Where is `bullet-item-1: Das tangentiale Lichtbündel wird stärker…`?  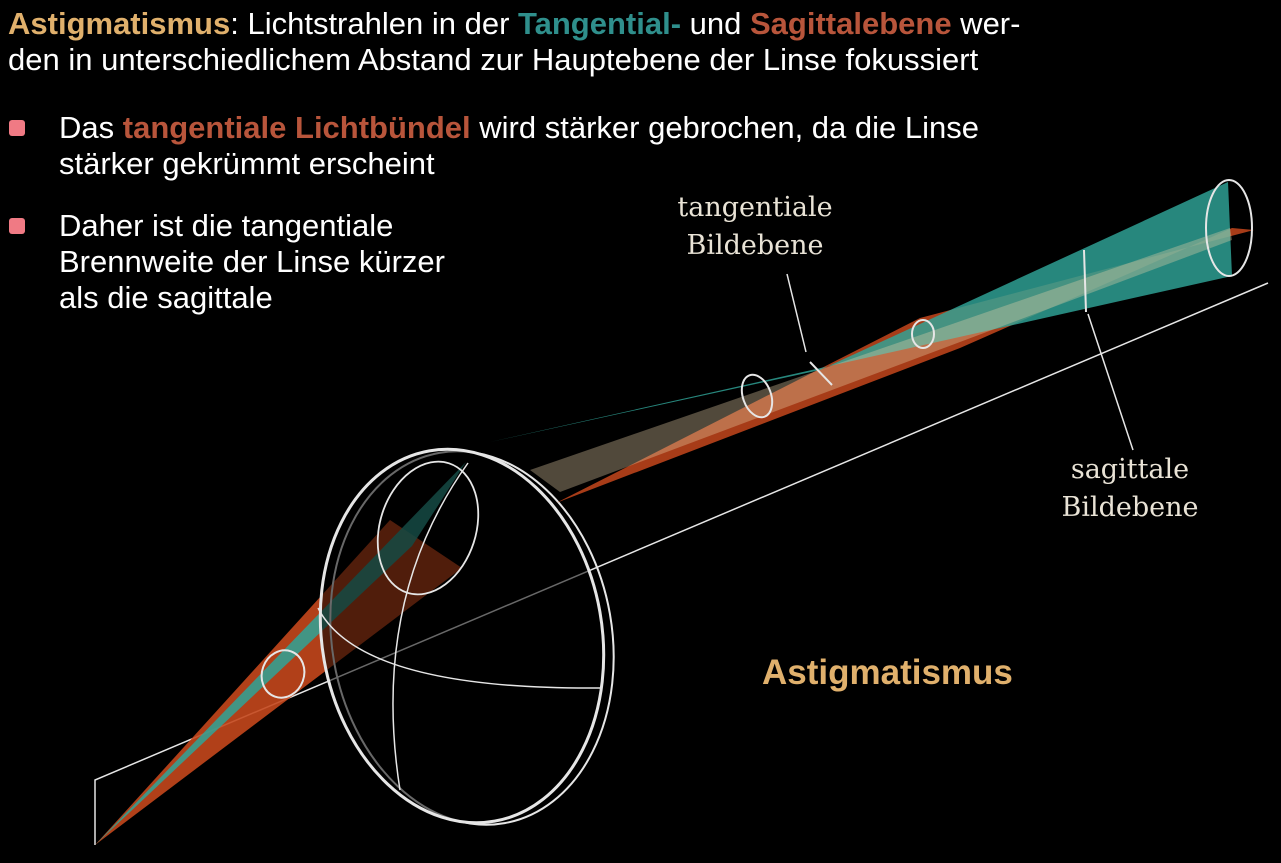 bullet-item-1: Das tangentiale Lichtbündel wird stärker… is located at coordinates (634, 146).